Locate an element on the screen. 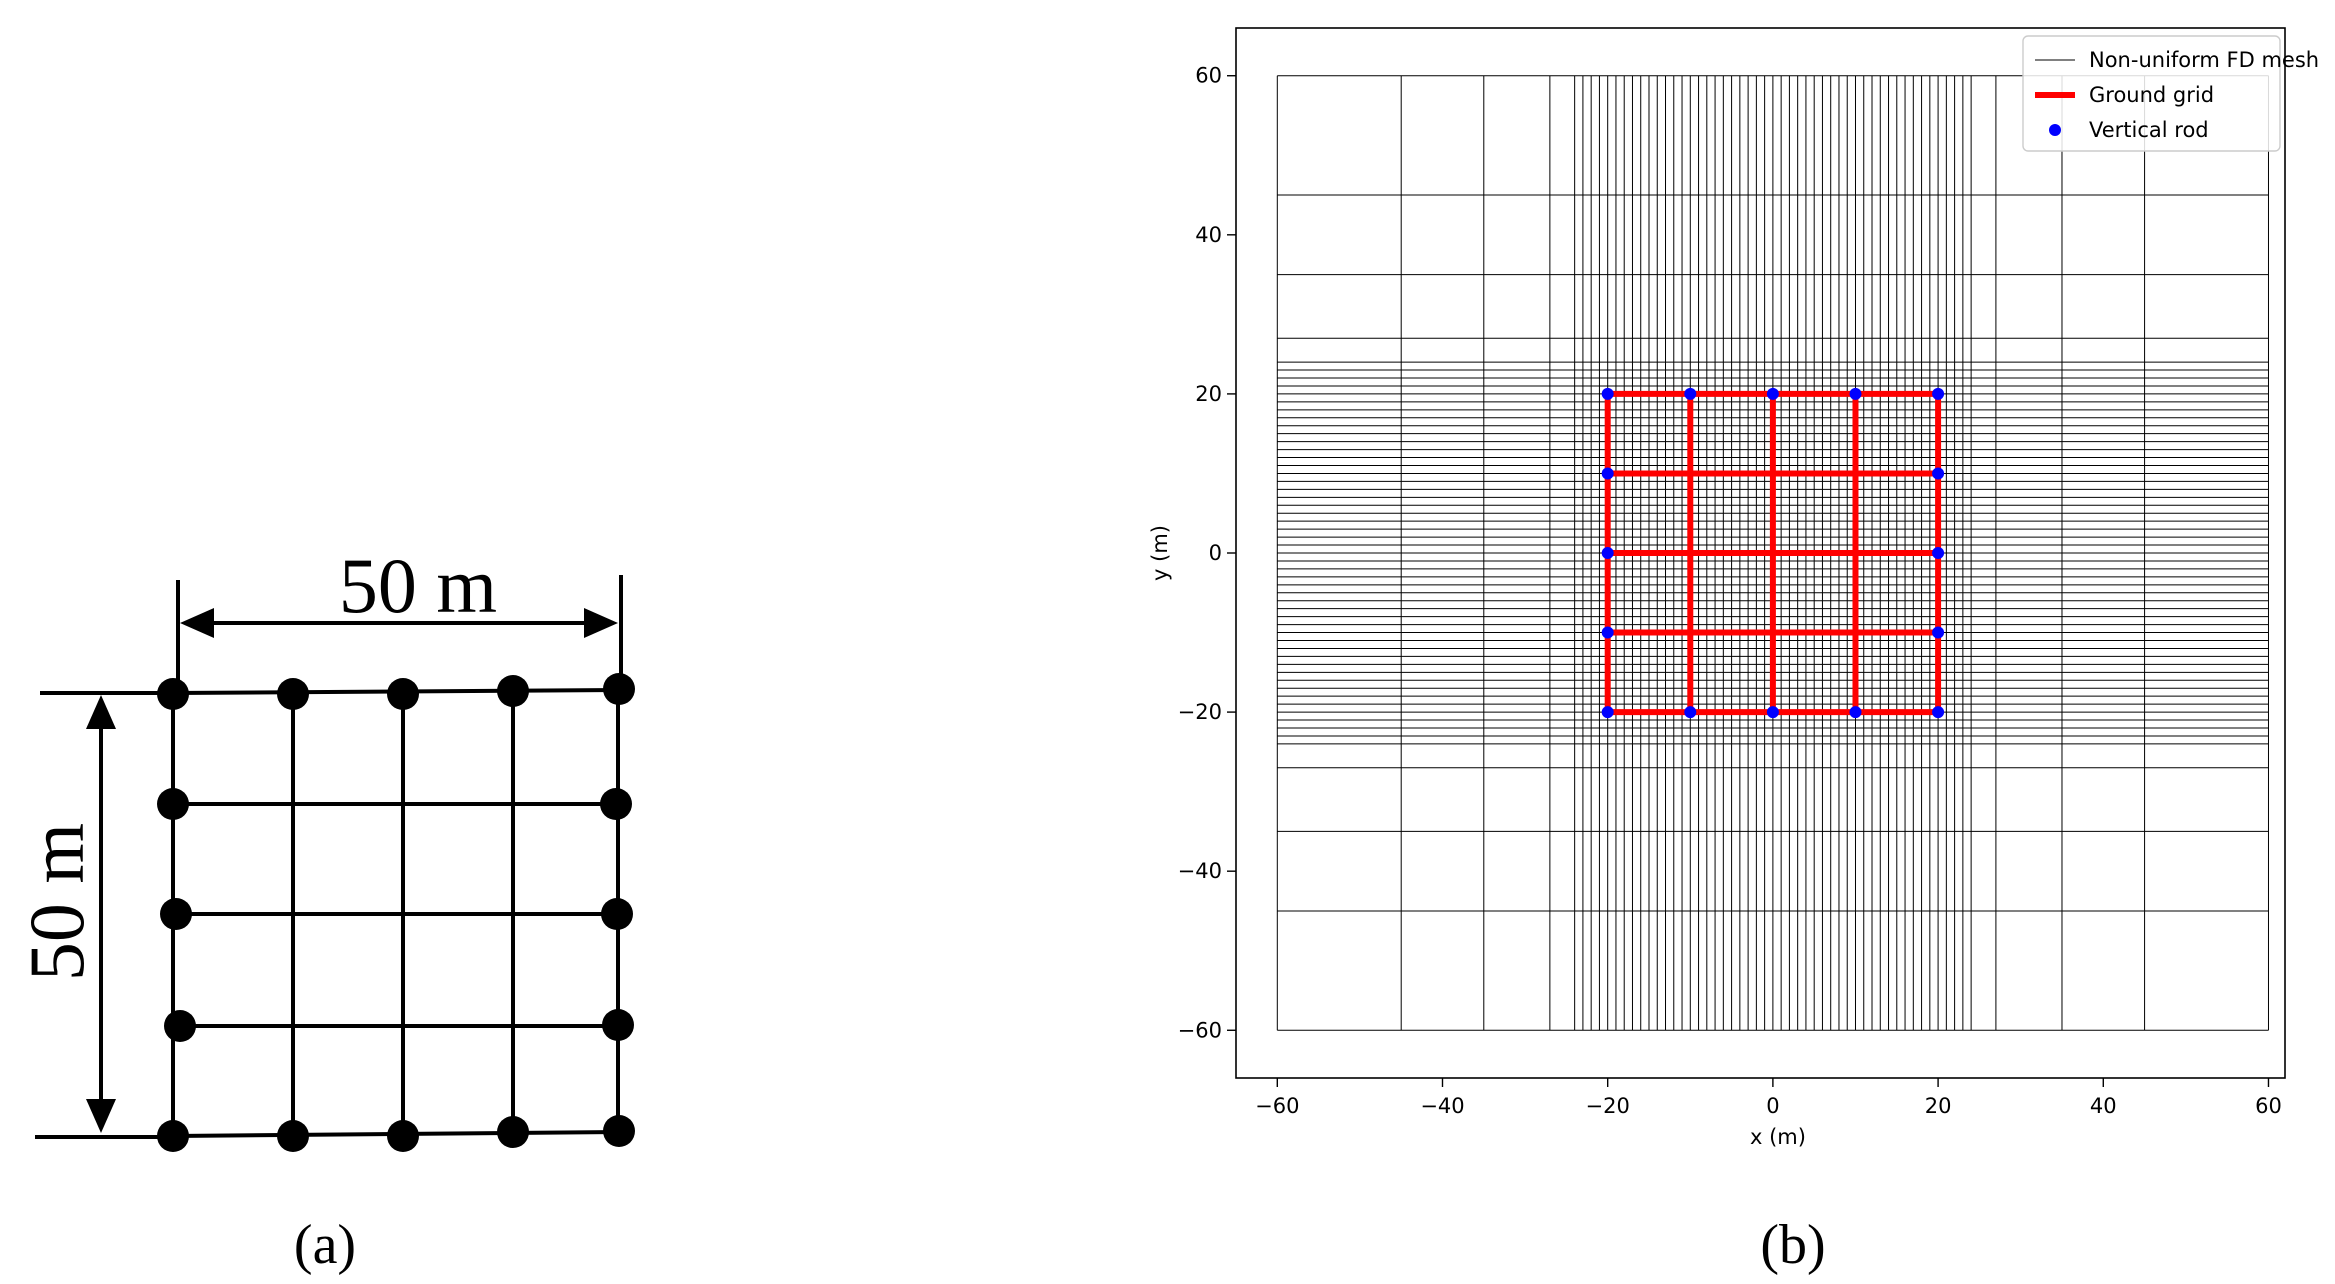 This screenshot has width=2335, height=1284. grid-conductors is located at coordinates (396, 913).